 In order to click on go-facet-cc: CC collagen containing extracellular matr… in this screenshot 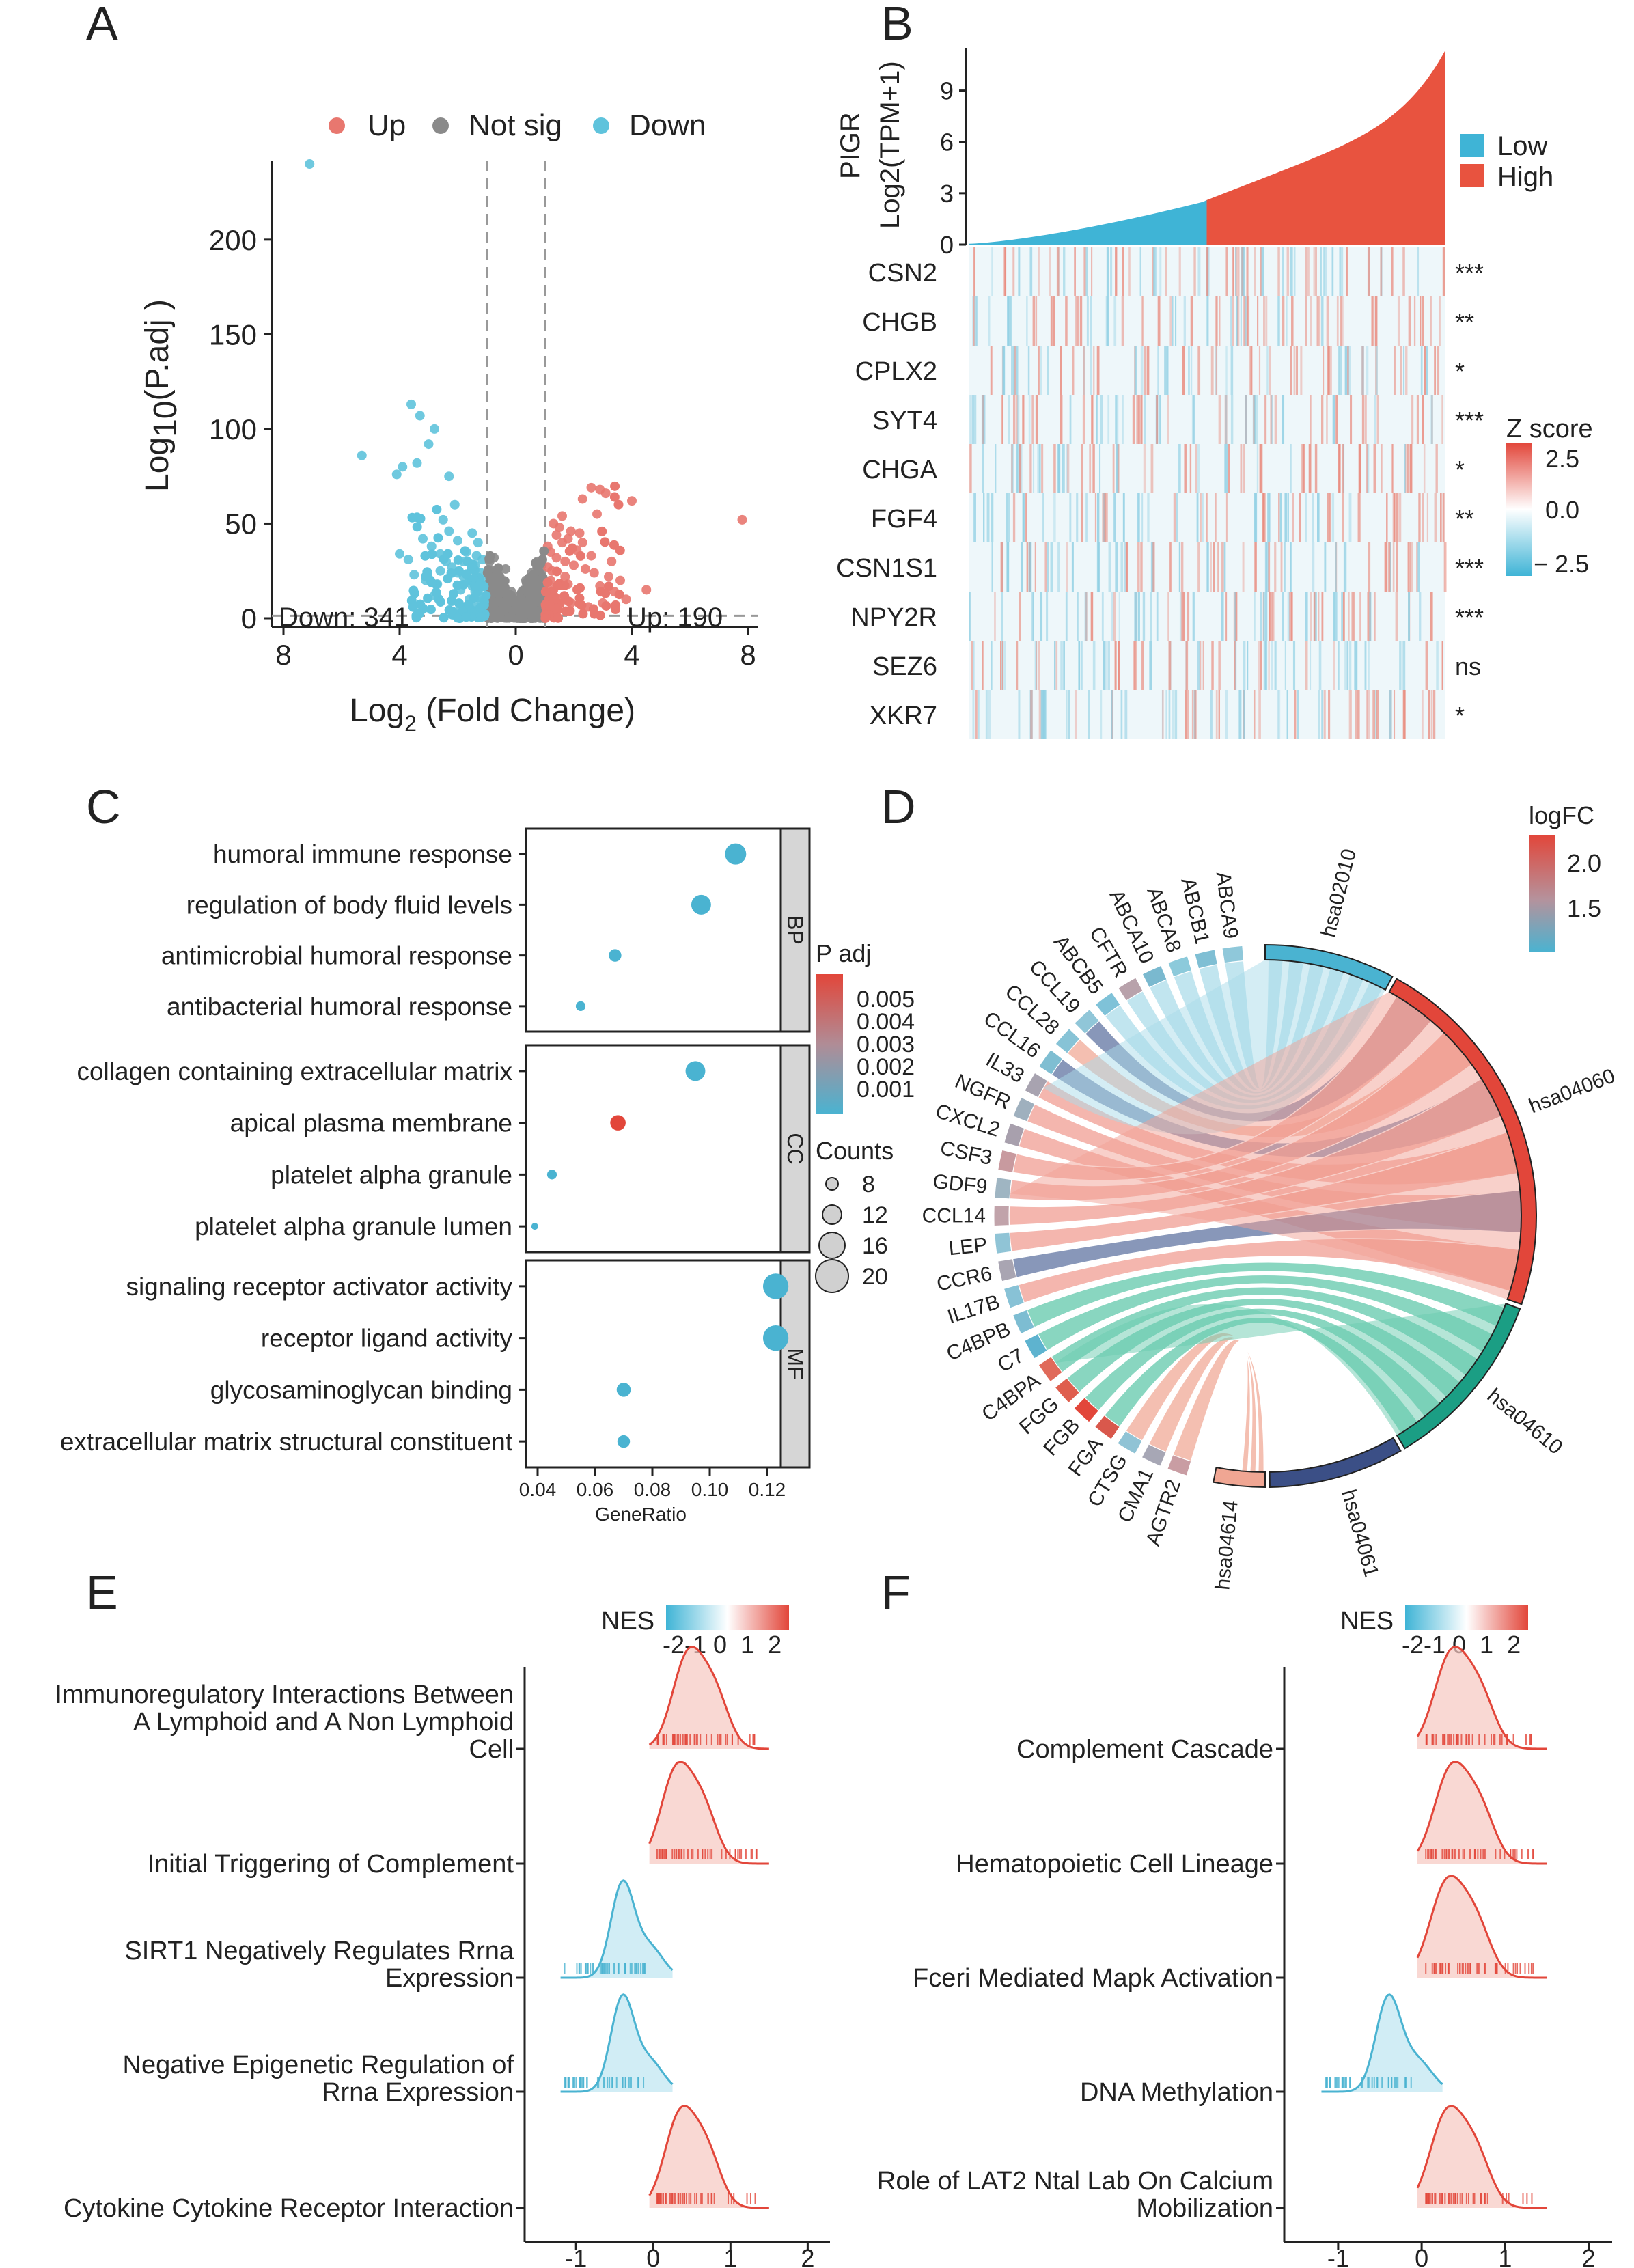, I will do `click(444, 1149)`.